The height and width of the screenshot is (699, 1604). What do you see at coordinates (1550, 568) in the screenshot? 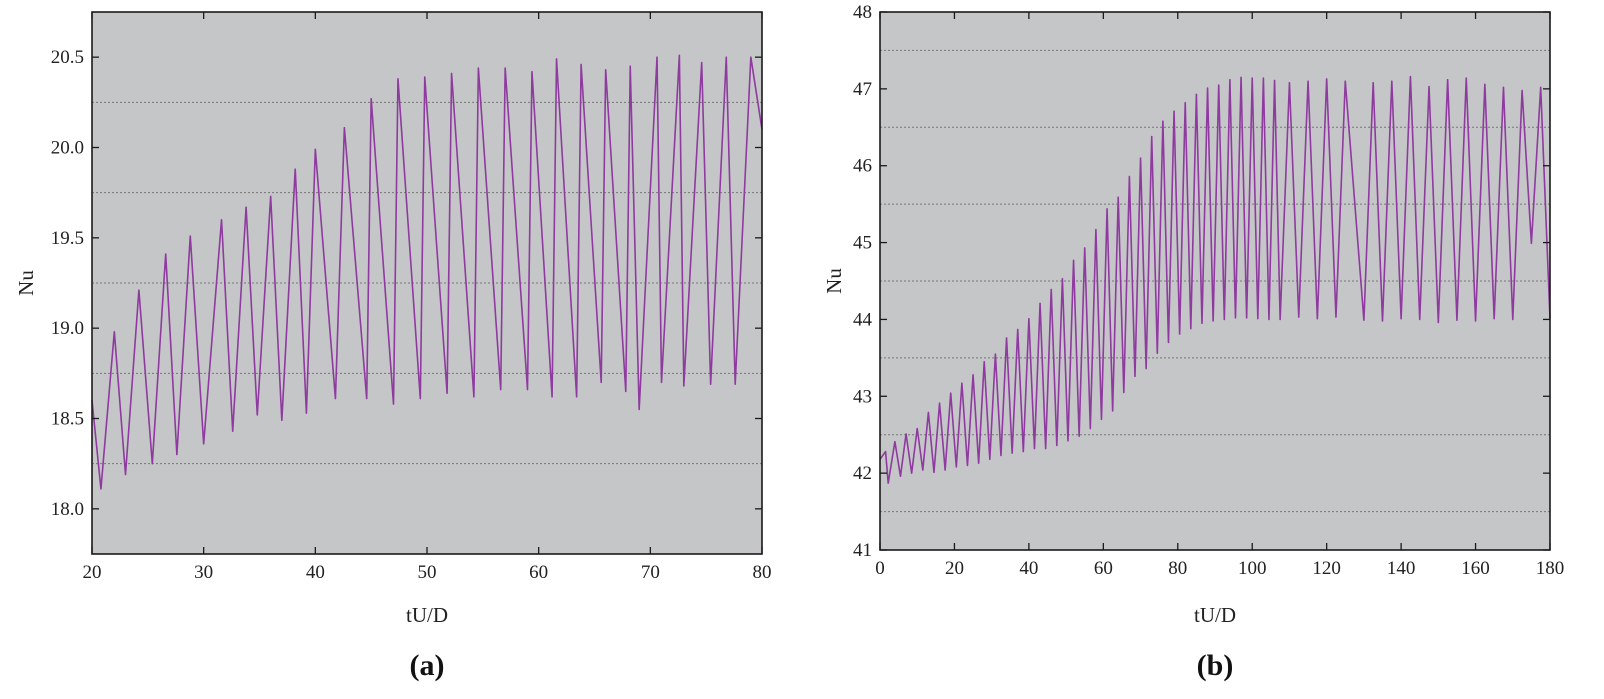
I see `x-tick-label: 180` at bounding box center [1550, 568].